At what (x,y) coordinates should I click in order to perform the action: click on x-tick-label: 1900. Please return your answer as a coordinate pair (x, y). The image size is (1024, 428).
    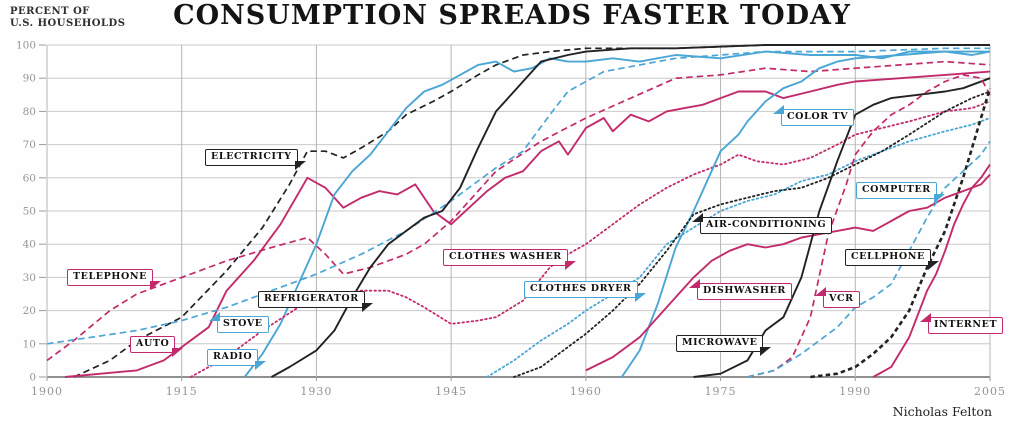
    Looking at the image, I should click on (47, 391).